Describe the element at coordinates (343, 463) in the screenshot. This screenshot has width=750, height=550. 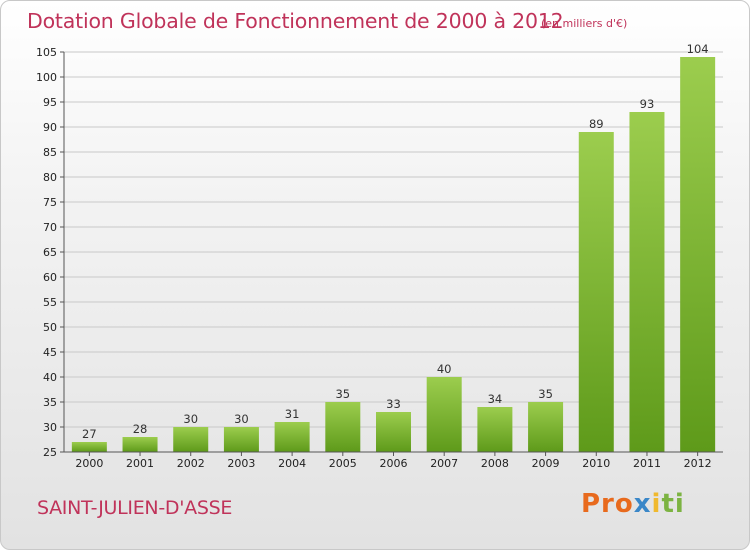
I see `x-tick-label: 2005` at that location.